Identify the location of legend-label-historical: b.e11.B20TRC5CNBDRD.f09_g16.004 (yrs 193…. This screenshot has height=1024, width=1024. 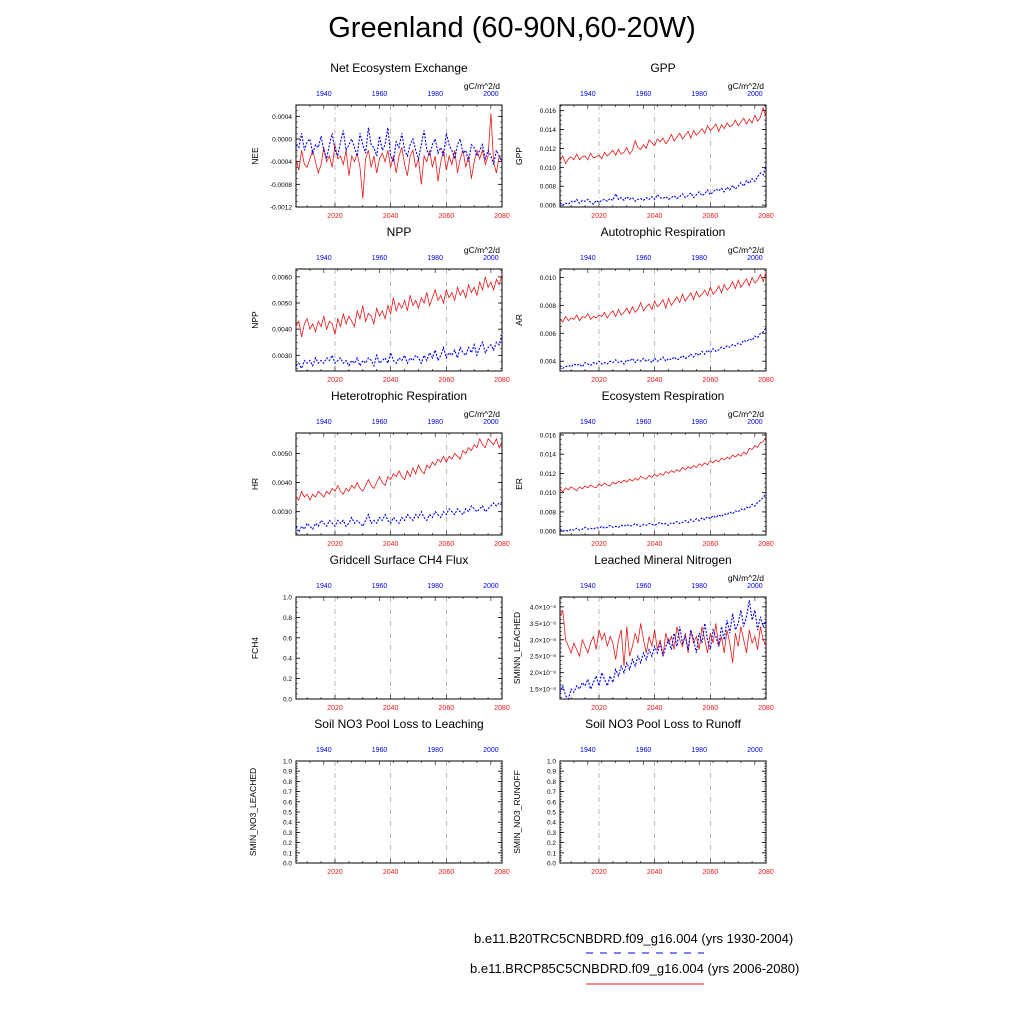
(634, 938).